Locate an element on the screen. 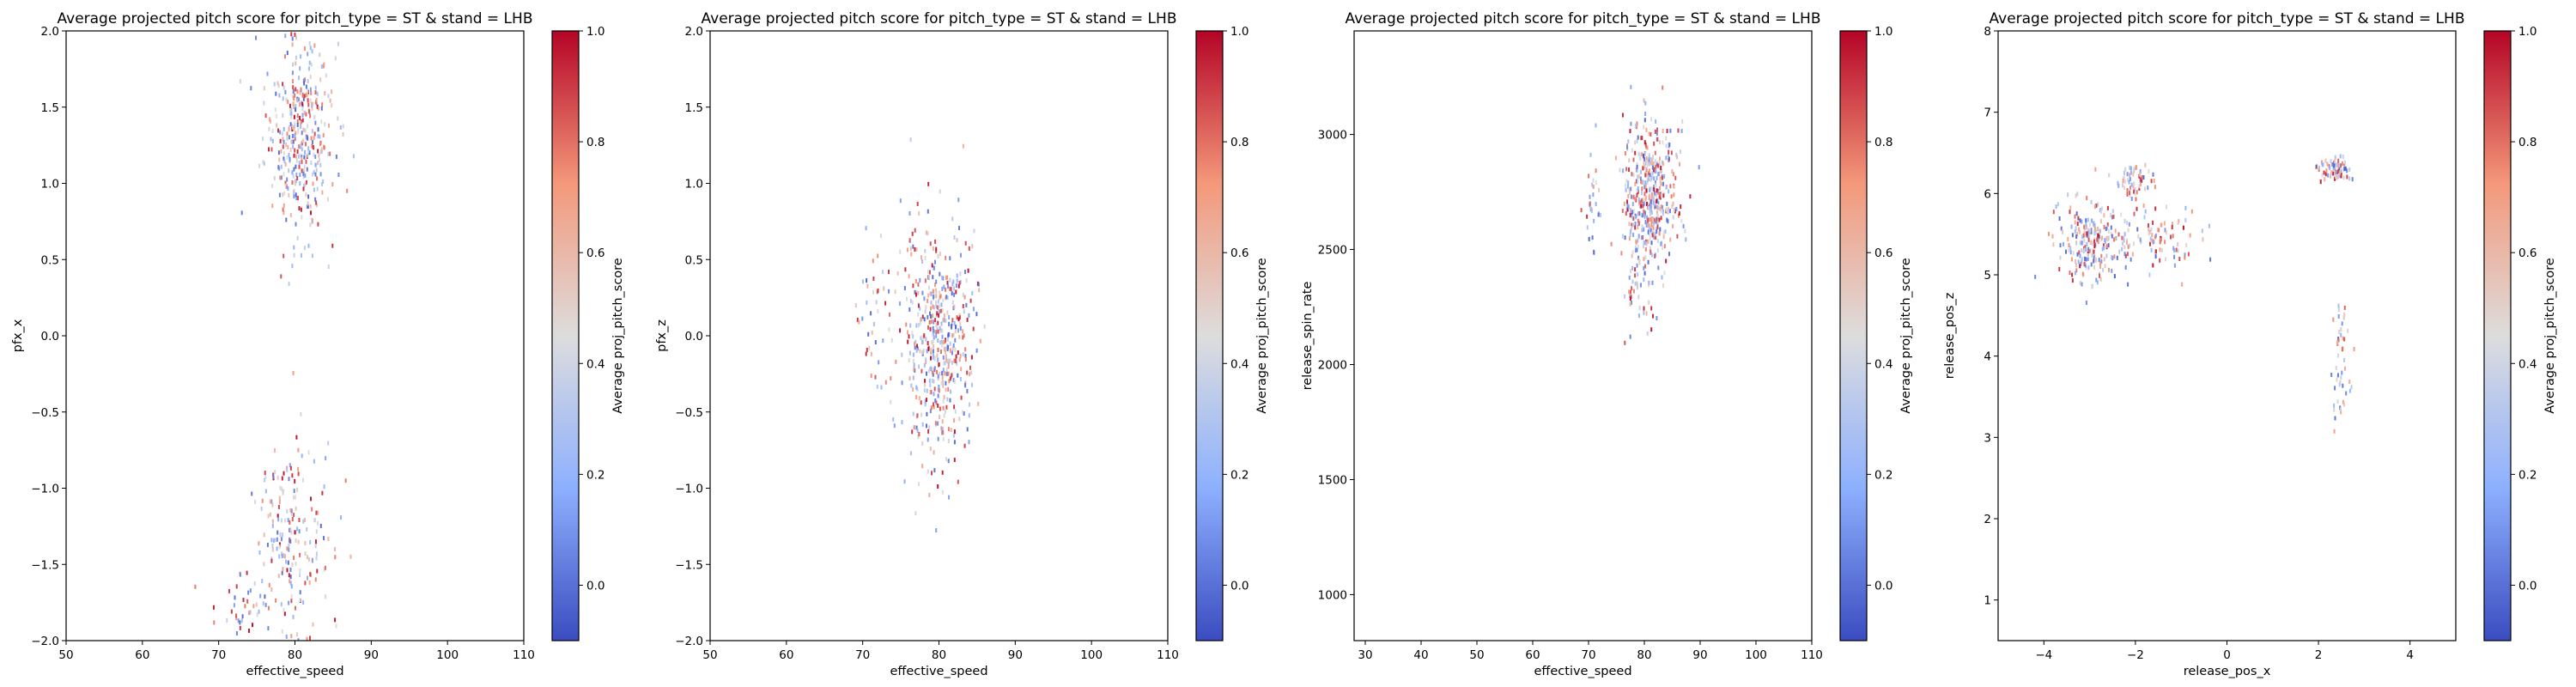 The width and height of the screenshot is (2576, 687). y-tick-label: 0.5 is located at coordinates (694, 260).